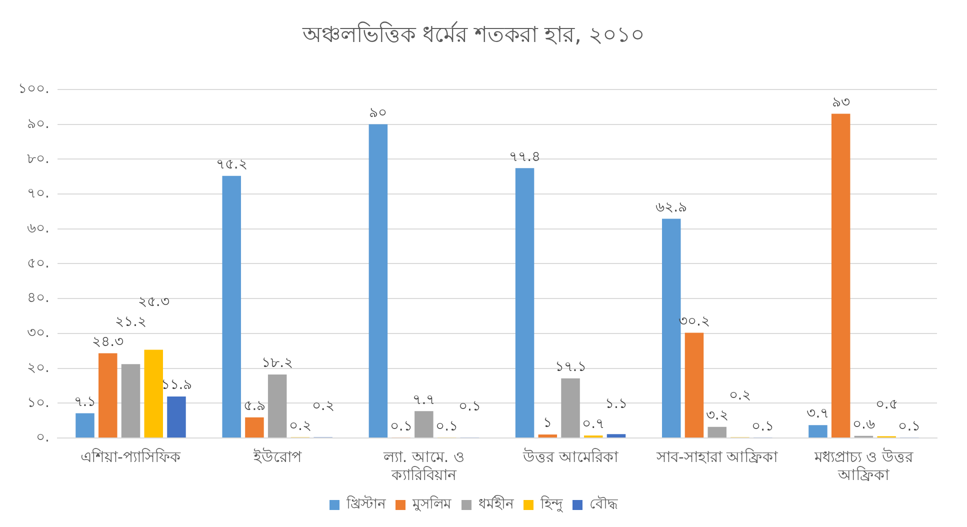 The image size is (967, 527). What do you see at coordinates (38, 402) in the screenshot?
I see `y-tick-label: ১০.` at bounding box center [38, 402].